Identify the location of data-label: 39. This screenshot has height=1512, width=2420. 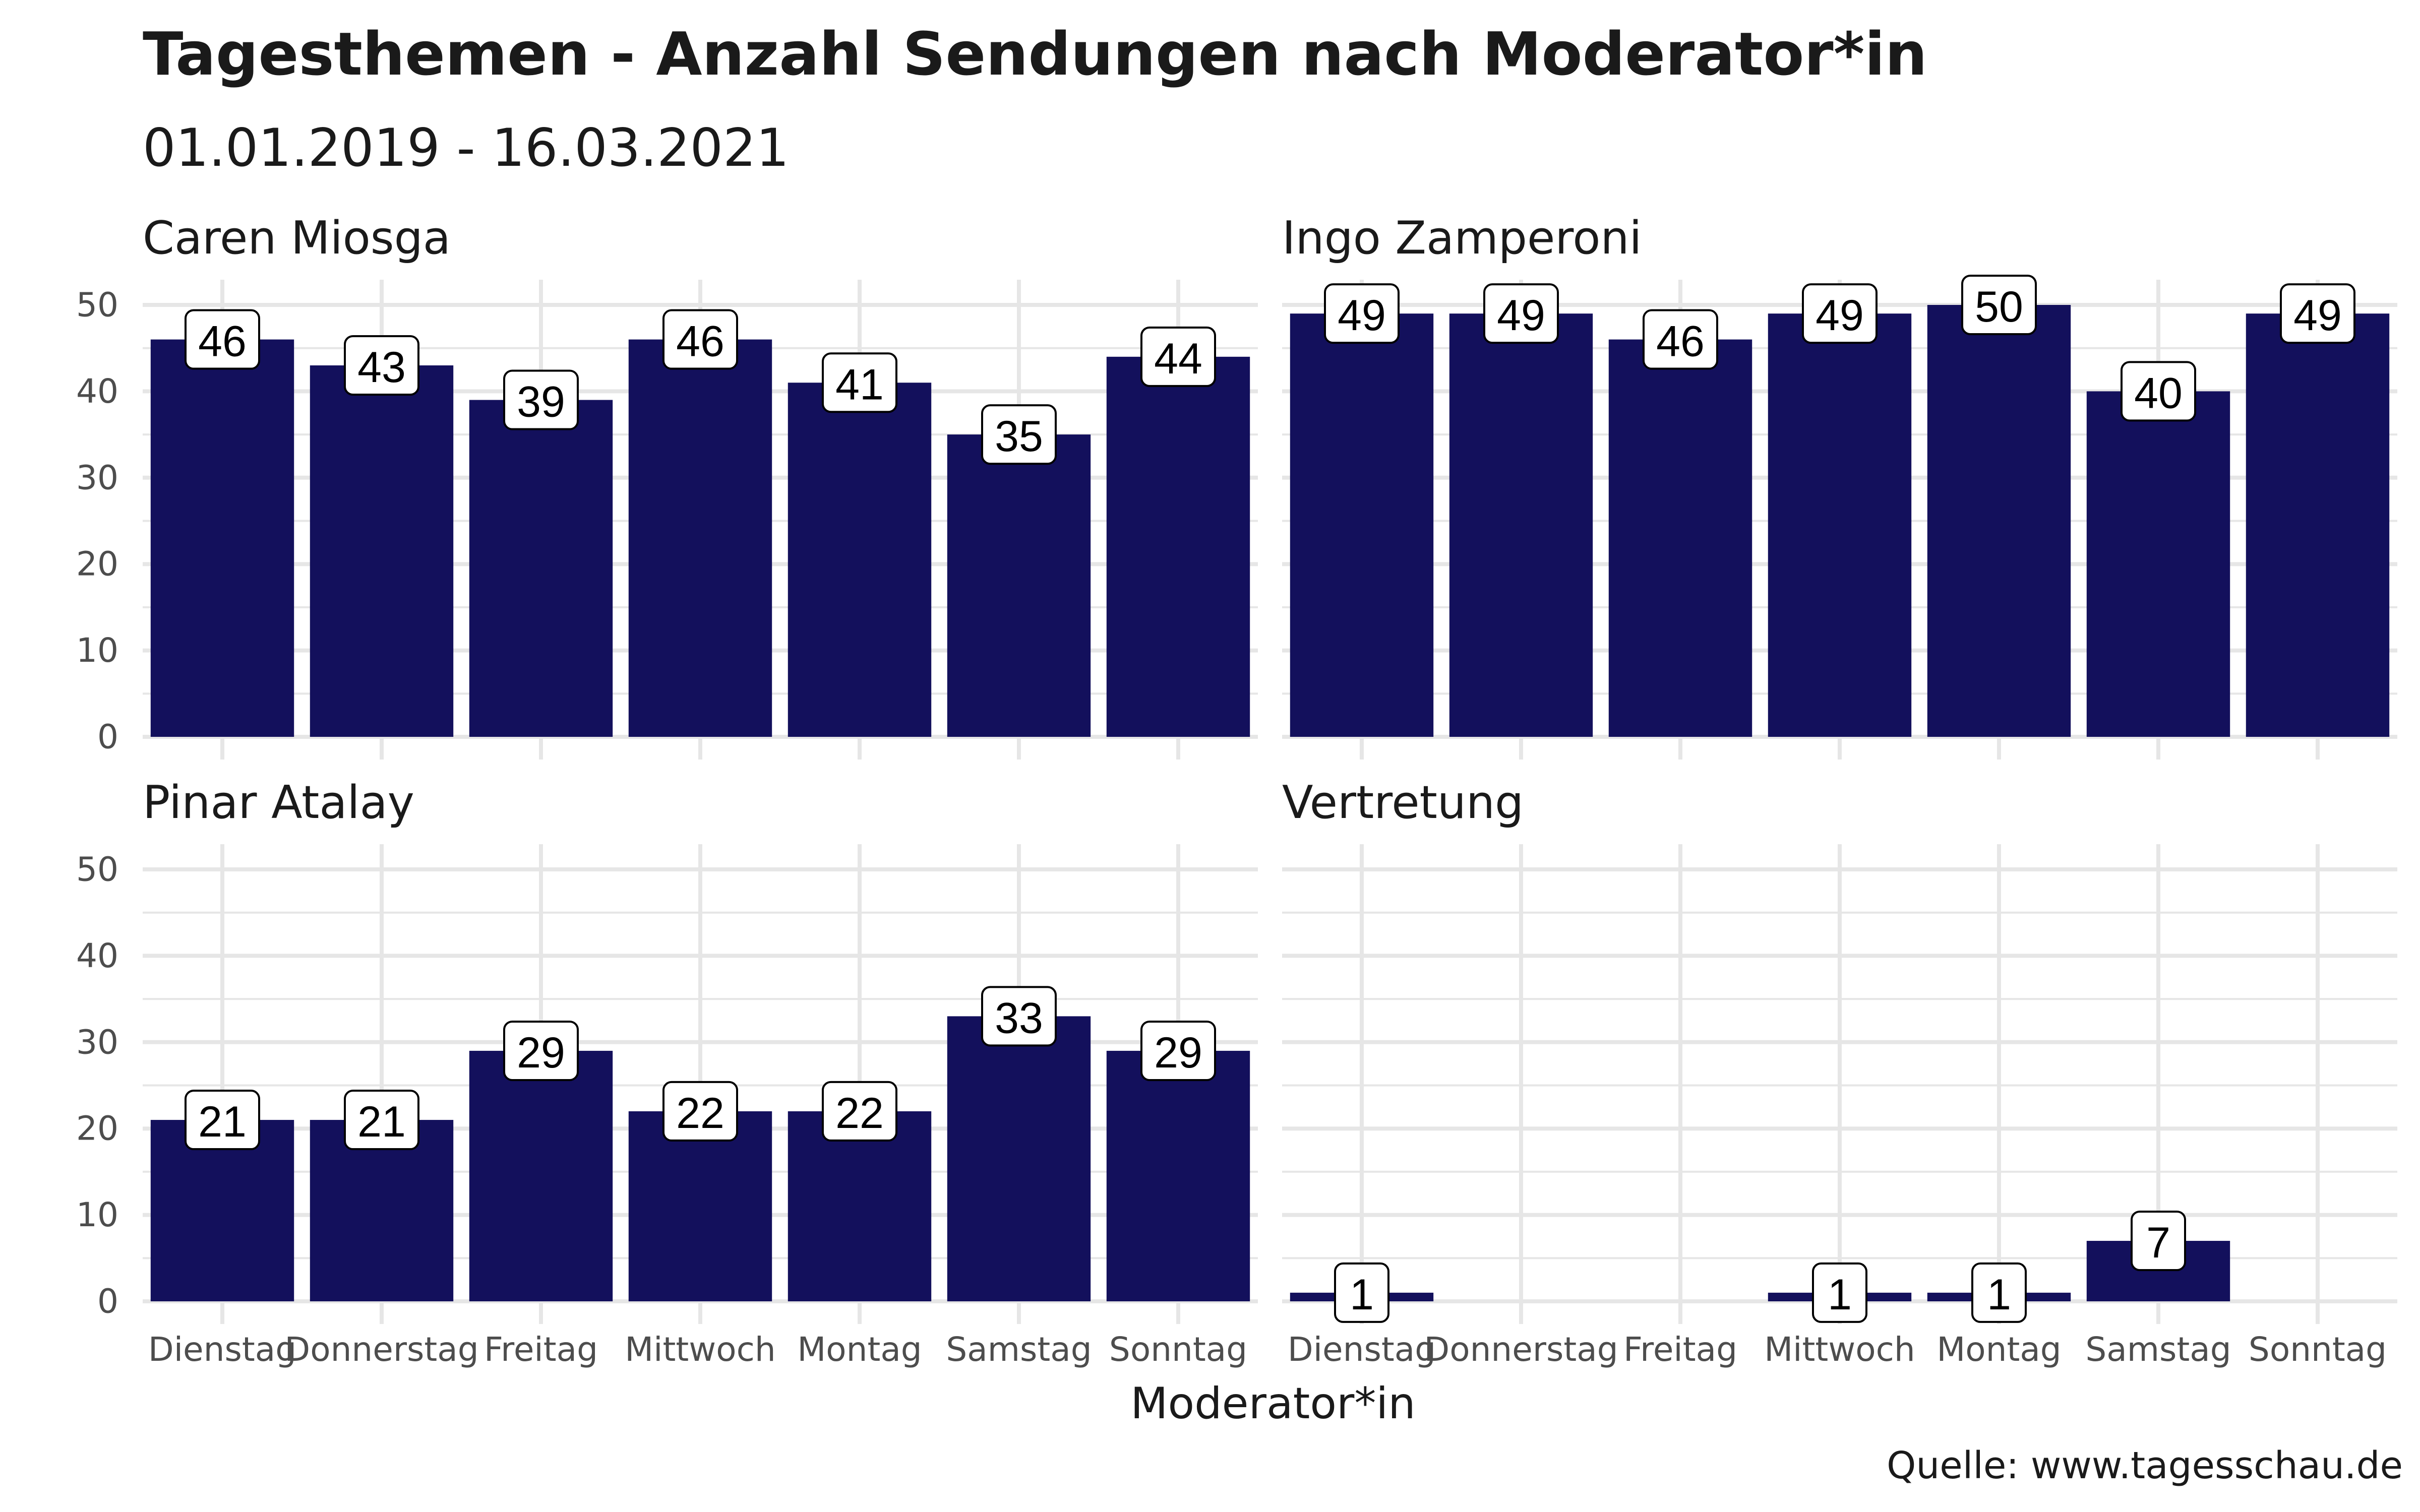
(541, 402).